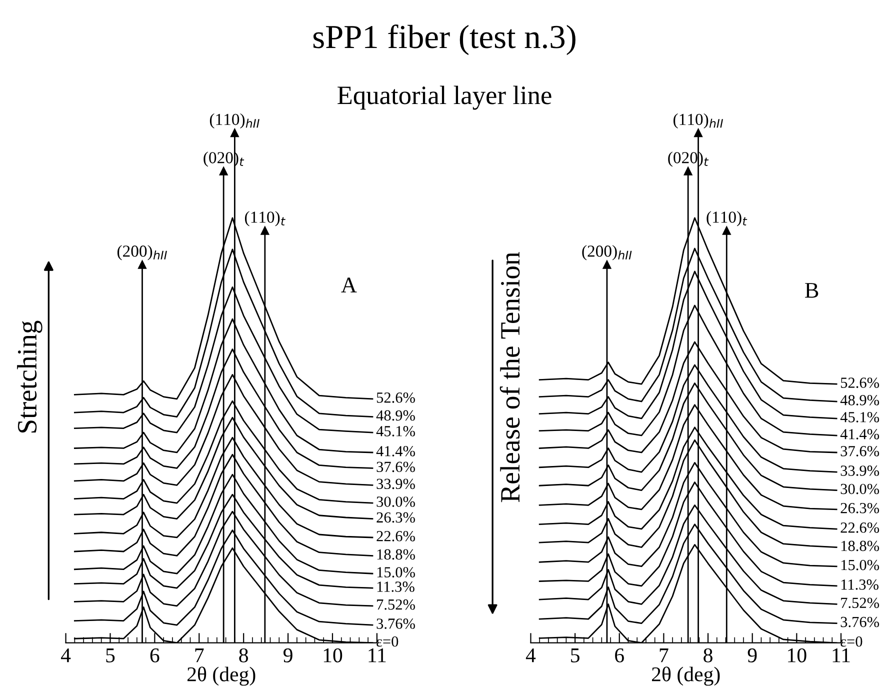 The height and width of the screenshot is (698, 889). Describe the element at coordinates (349, 285) in the screenshot. I see `annotation: A` at that location.